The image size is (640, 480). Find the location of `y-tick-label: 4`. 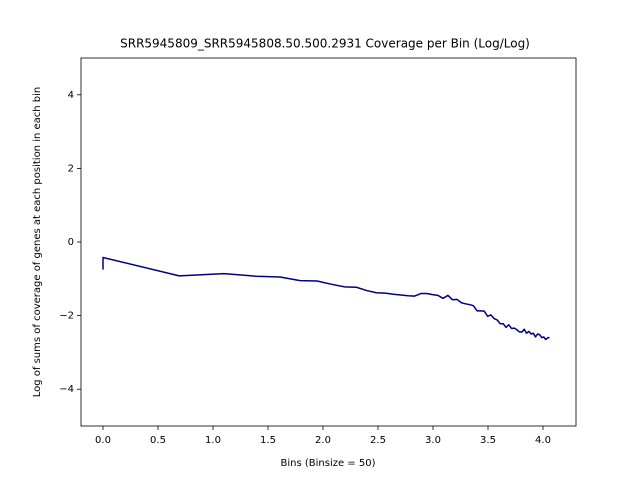

y-tick-label: 4 is located at coordinates (71, 95).